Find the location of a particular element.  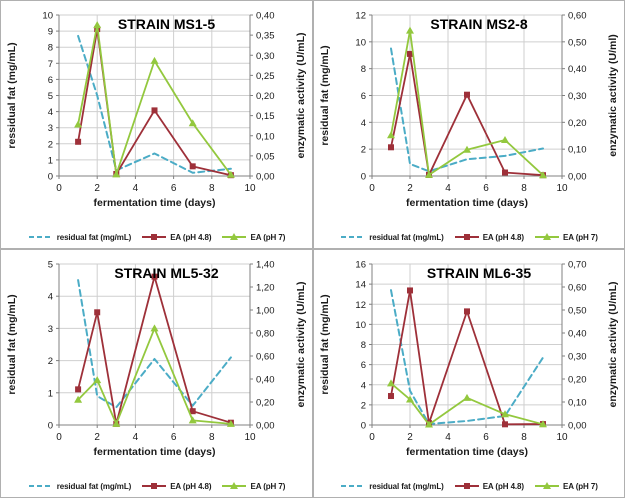

y-tick-label: 14 is located at coordinates (360, 285).